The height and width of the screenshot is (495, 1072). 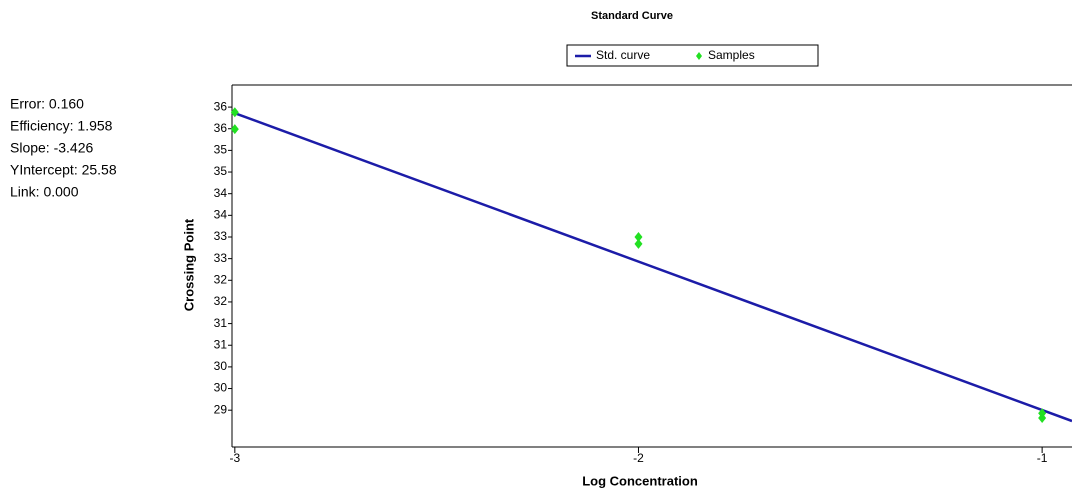 What do you see at coordinates (623, 55) in the screenshot?
I see `legend-label: Std. curve` at bounding box center [623, 55].